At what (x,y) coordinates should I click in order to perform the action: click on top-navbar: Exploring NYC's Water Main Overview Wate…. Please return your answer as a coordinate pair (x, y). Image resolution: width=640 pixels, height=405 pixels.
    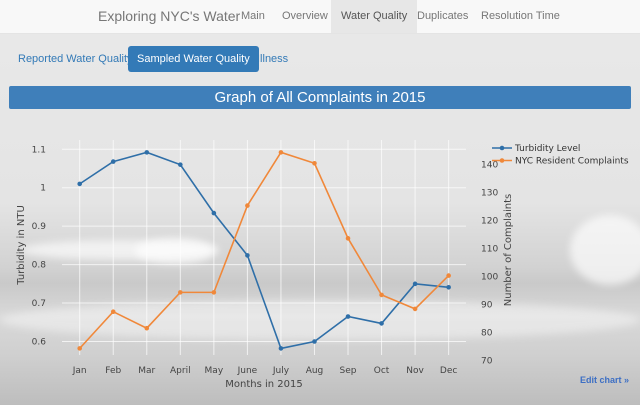
    Looking at the image, I should click on (320, 17).